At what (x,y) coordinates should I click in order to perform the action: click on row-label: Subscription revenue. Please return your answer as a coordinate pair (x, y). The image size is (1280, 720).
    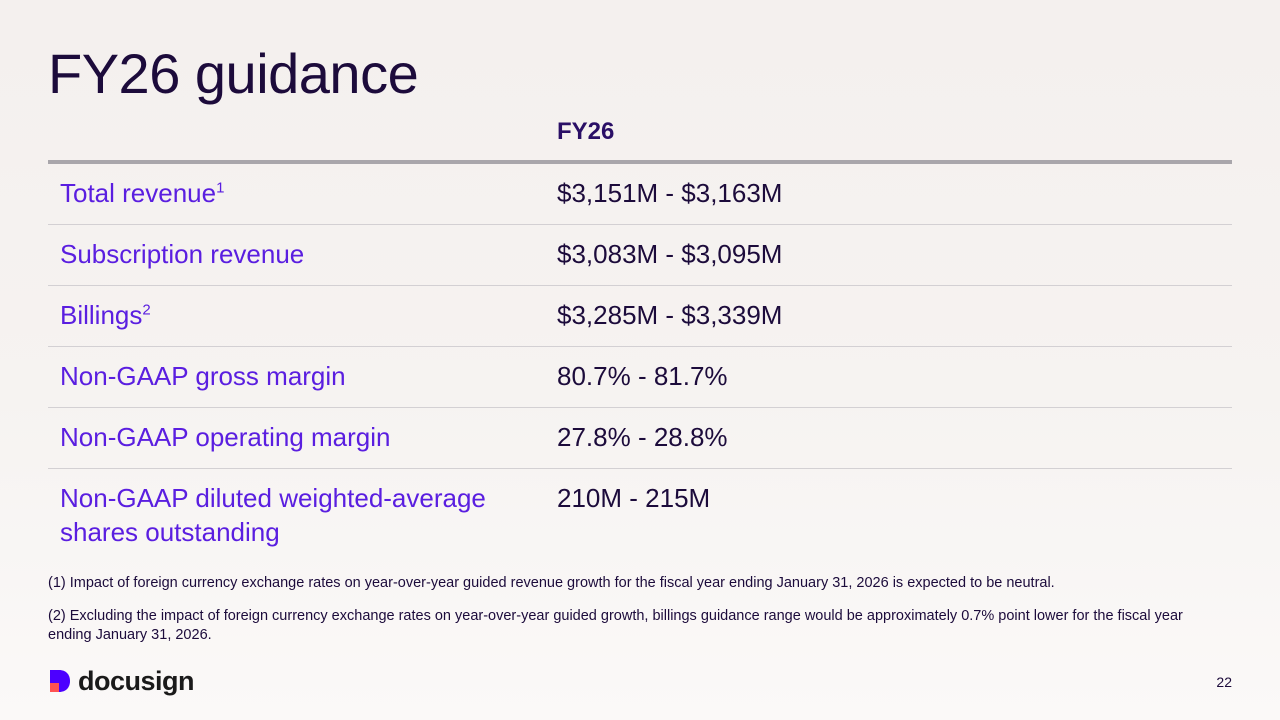
    Looking at the image, I should click on (182, 254).